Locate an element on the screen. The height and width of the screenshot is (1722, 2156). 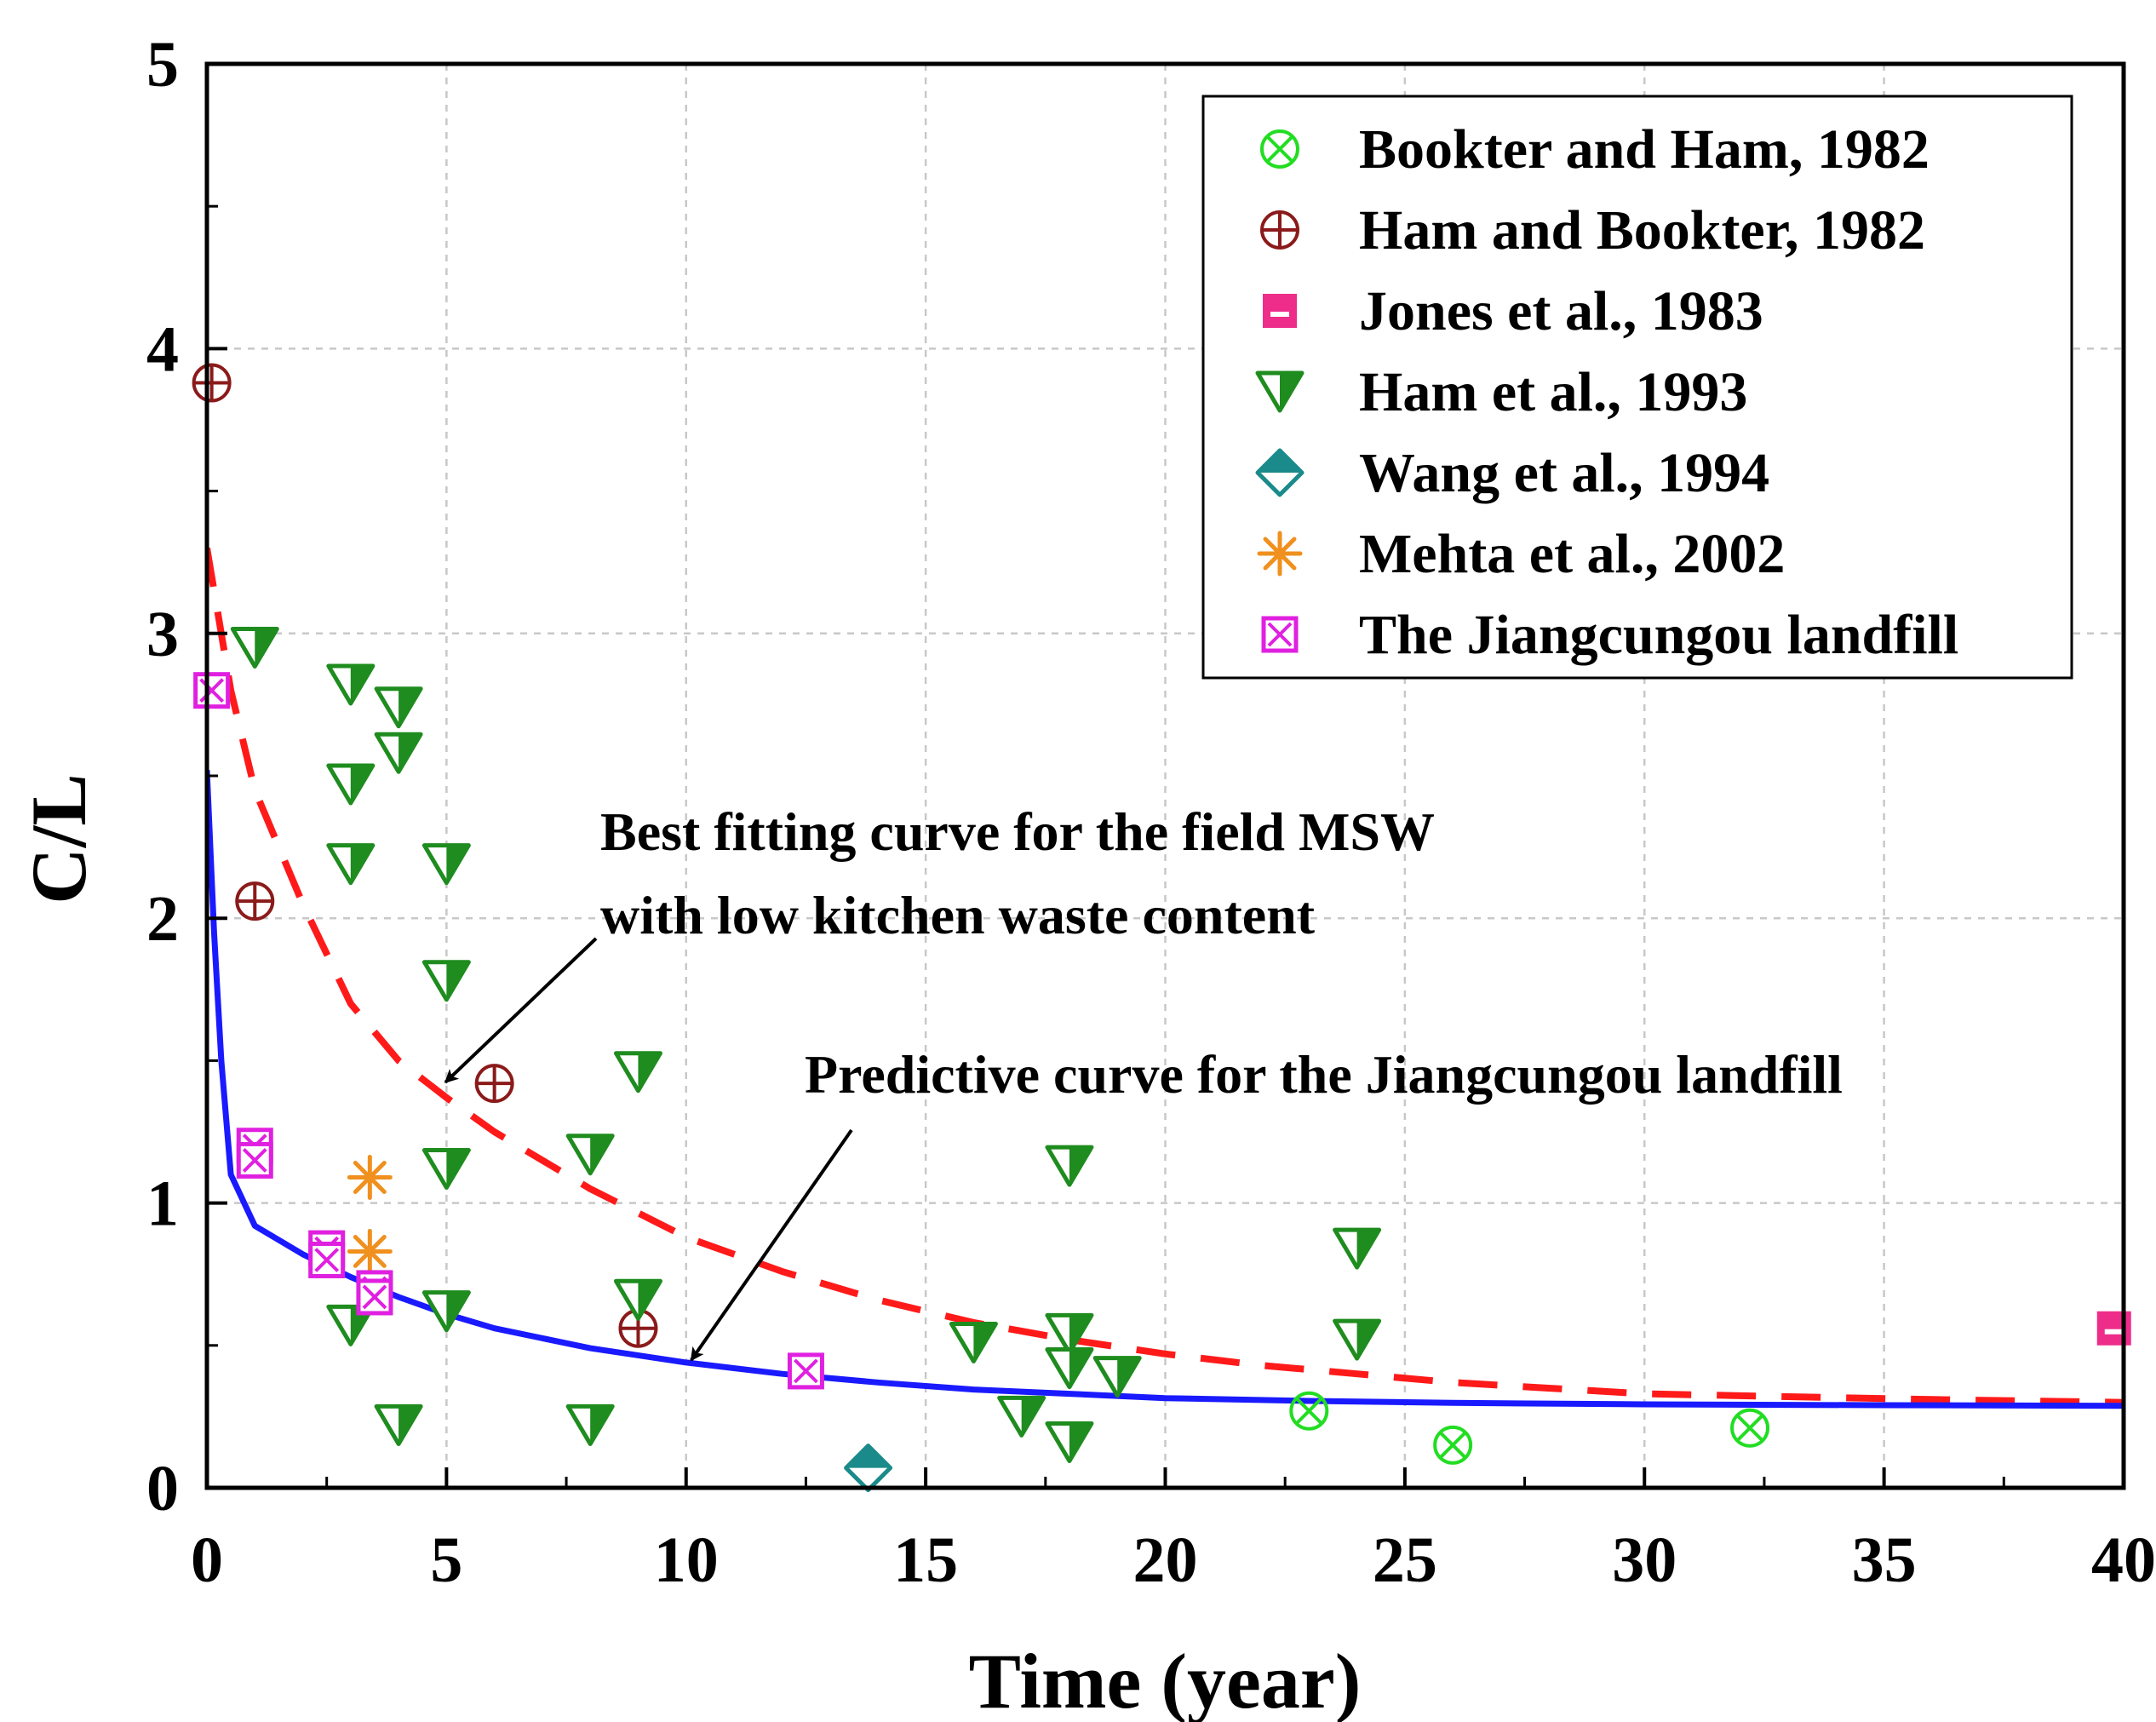
y-tick-label: 3 is located at coordinates (162, 634).